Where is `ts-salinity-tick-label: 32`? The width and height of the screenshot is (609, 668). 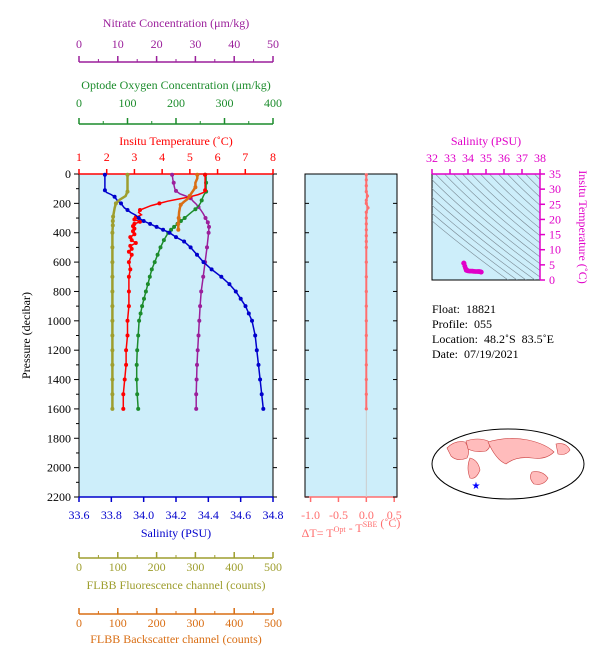 ts-salinity-tick-label: 32 is located at coordinates (432, 158).